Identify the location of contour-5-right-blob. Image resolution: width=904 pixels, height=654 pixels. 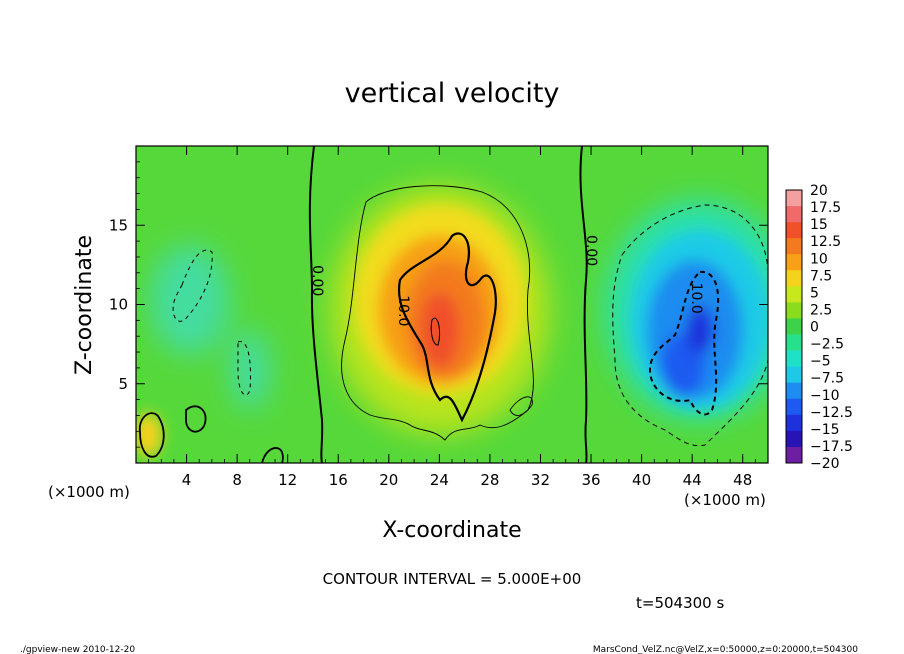
(521, 406).